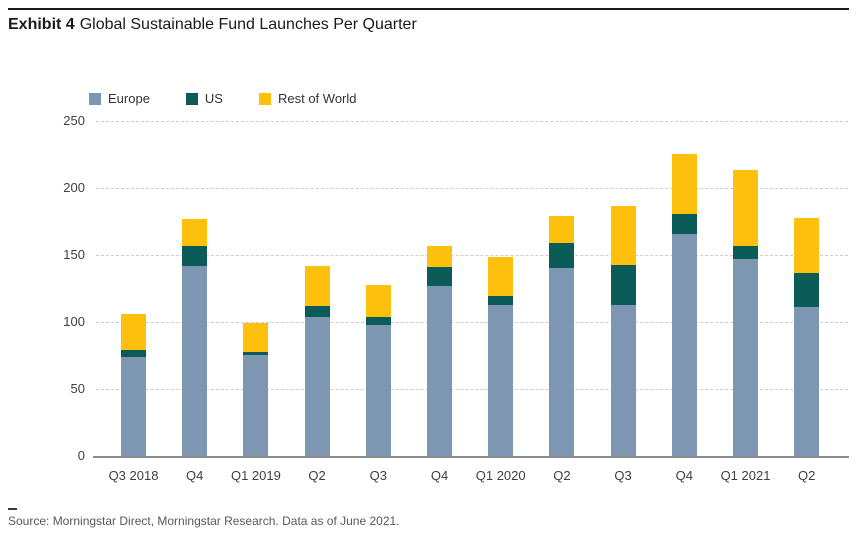 The image size is (857, 546). What do you see at coordinates (378, 475) in the screenshot?
I see `x-axis-label-q3-4: Q3` at bounding box center [378, 475].